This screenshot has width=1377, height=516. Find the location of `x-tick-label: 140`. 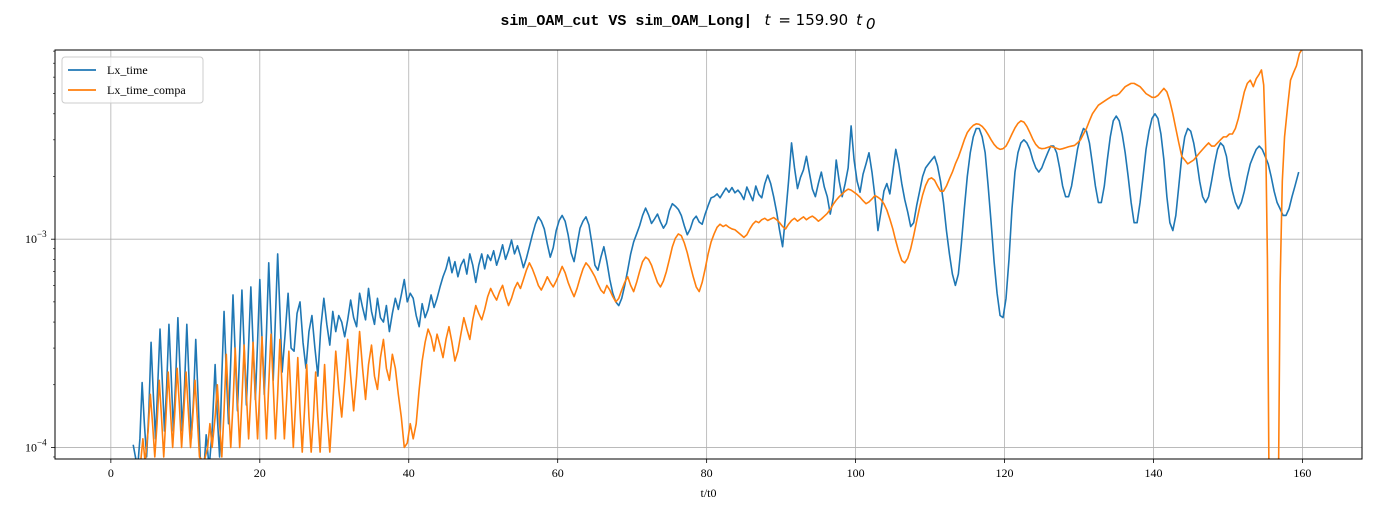

x-tick-label: 140 is located at coordinates (1153, 473).